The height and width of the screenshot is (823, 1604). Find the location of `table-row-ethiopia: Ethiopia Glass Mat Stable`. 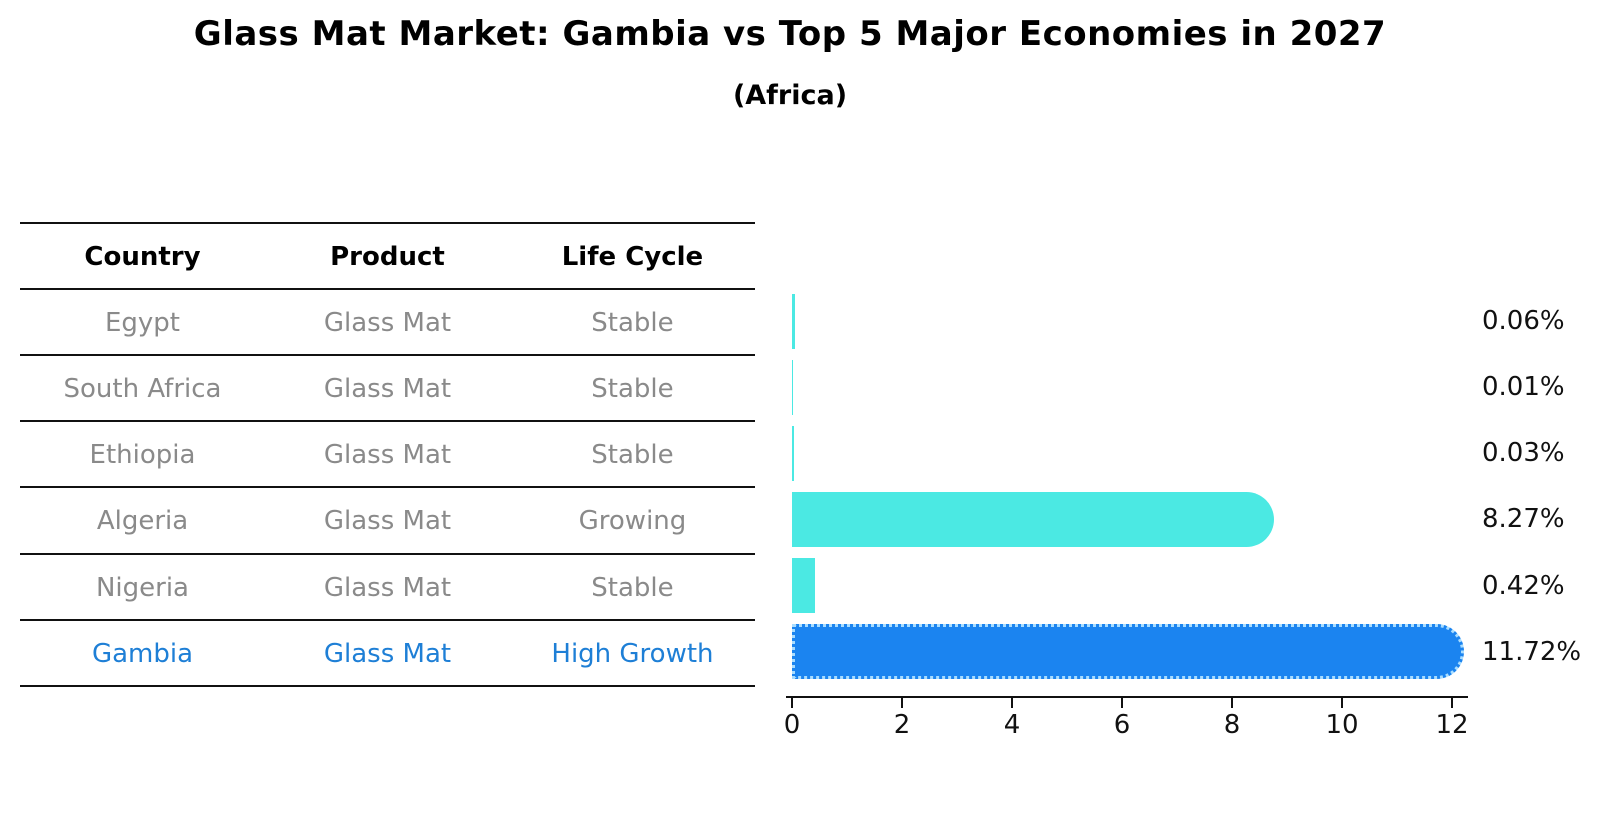

table-row-ethiopia: Ethiopia Glass Mat Stable is located at coordinates (387, 455).